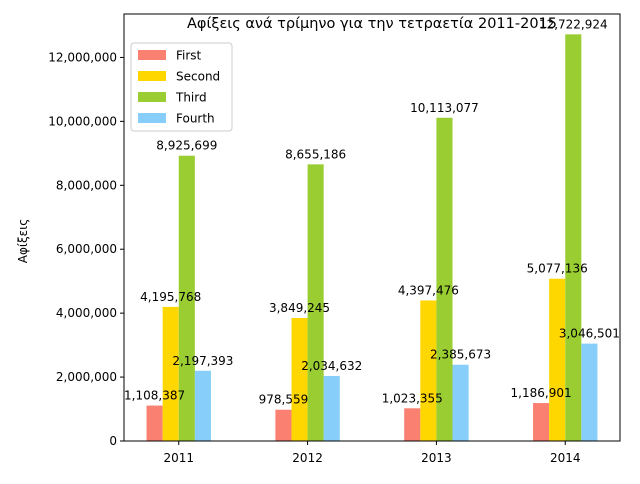 This screenshot has width=640, height=484. What do you see at coordinates (589, 334) in the screenshot?
I see `bar-value-label: 3,046,501` at bounding box center [589, 334].